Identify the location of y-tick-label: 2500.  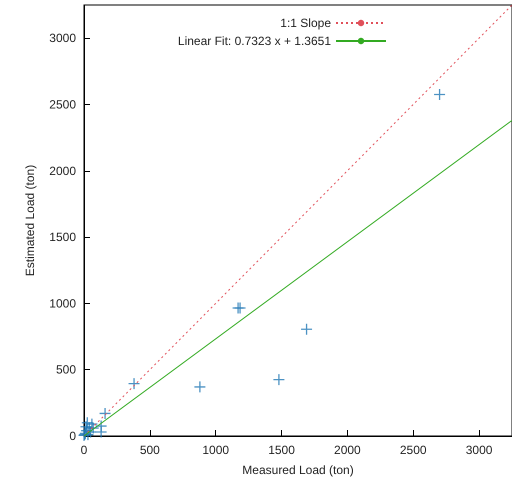
(62, 104).